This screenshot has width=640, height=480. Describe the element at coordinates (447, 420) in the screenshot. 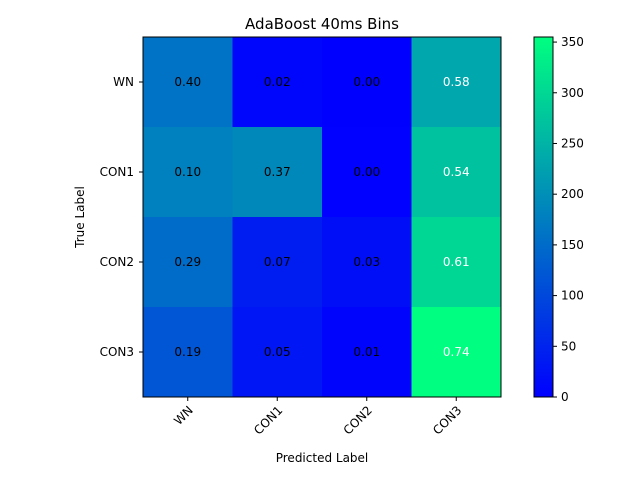

I see `x-tick-label: CON3` at that location.